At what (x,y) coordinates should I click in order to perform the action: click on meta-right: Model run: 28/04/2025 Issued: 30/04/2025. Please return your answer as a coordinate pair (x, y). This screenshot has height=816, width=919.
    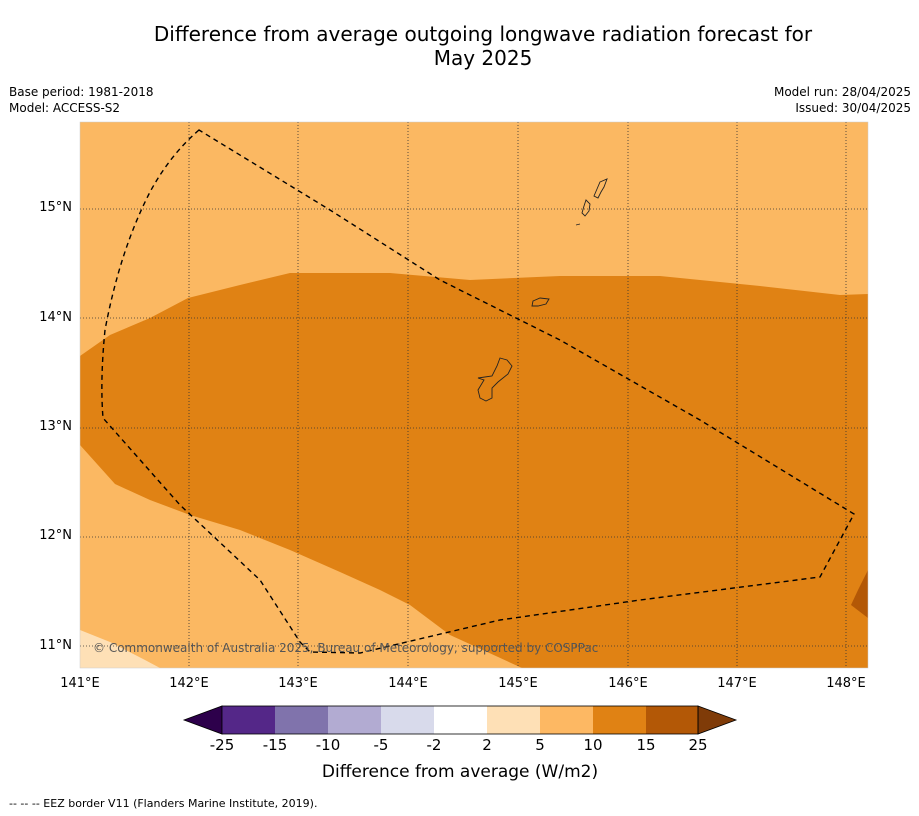
    Looking at the image, I should click on (842, 100).